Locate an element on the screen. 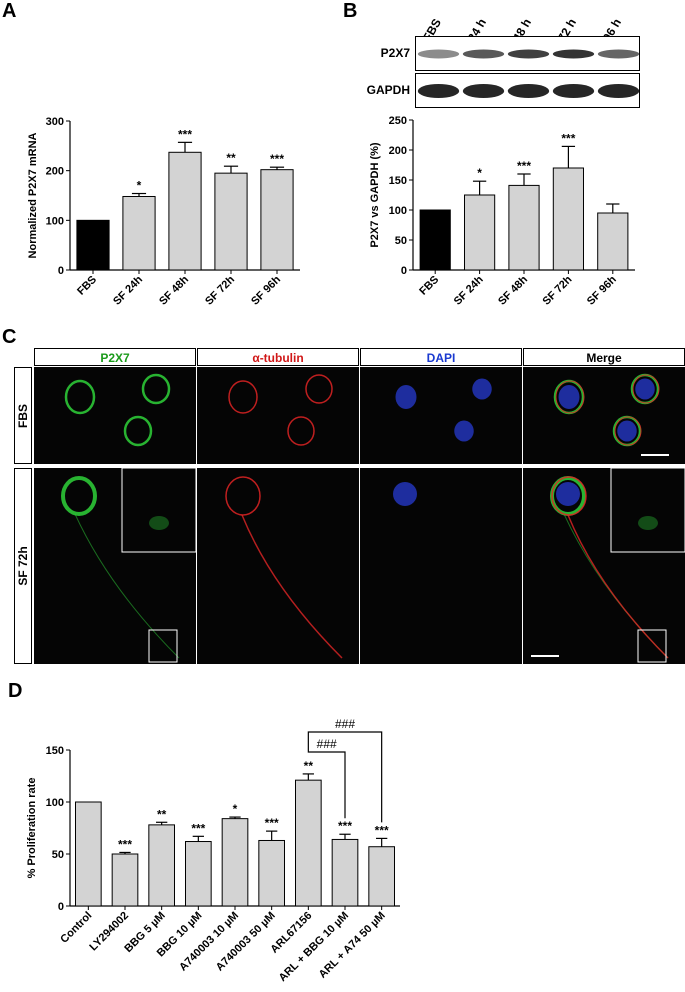 The width and height of the screenshot is (685, 992). y-tick-label: 300 is located at coordinates (55, 122).